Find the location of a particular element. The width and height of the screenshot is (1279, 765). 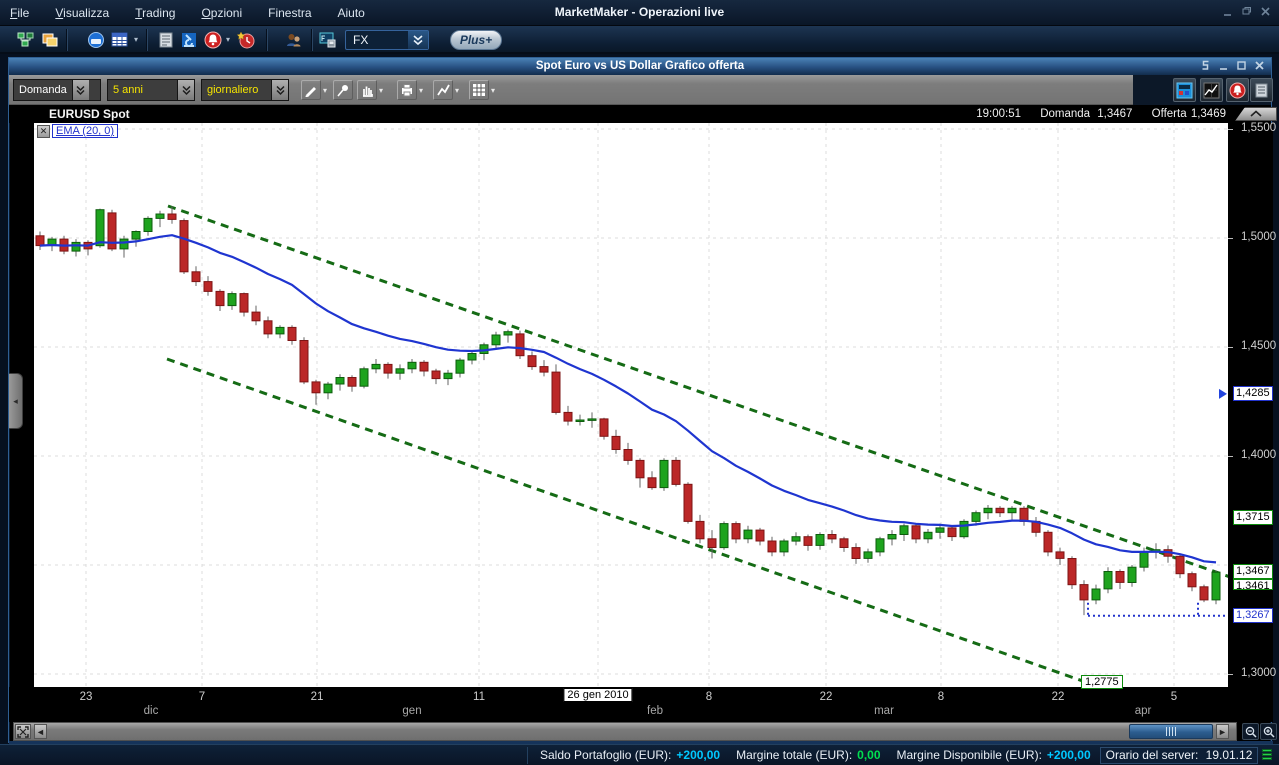

research-microscope-icon is located at coordinates (189, 40).